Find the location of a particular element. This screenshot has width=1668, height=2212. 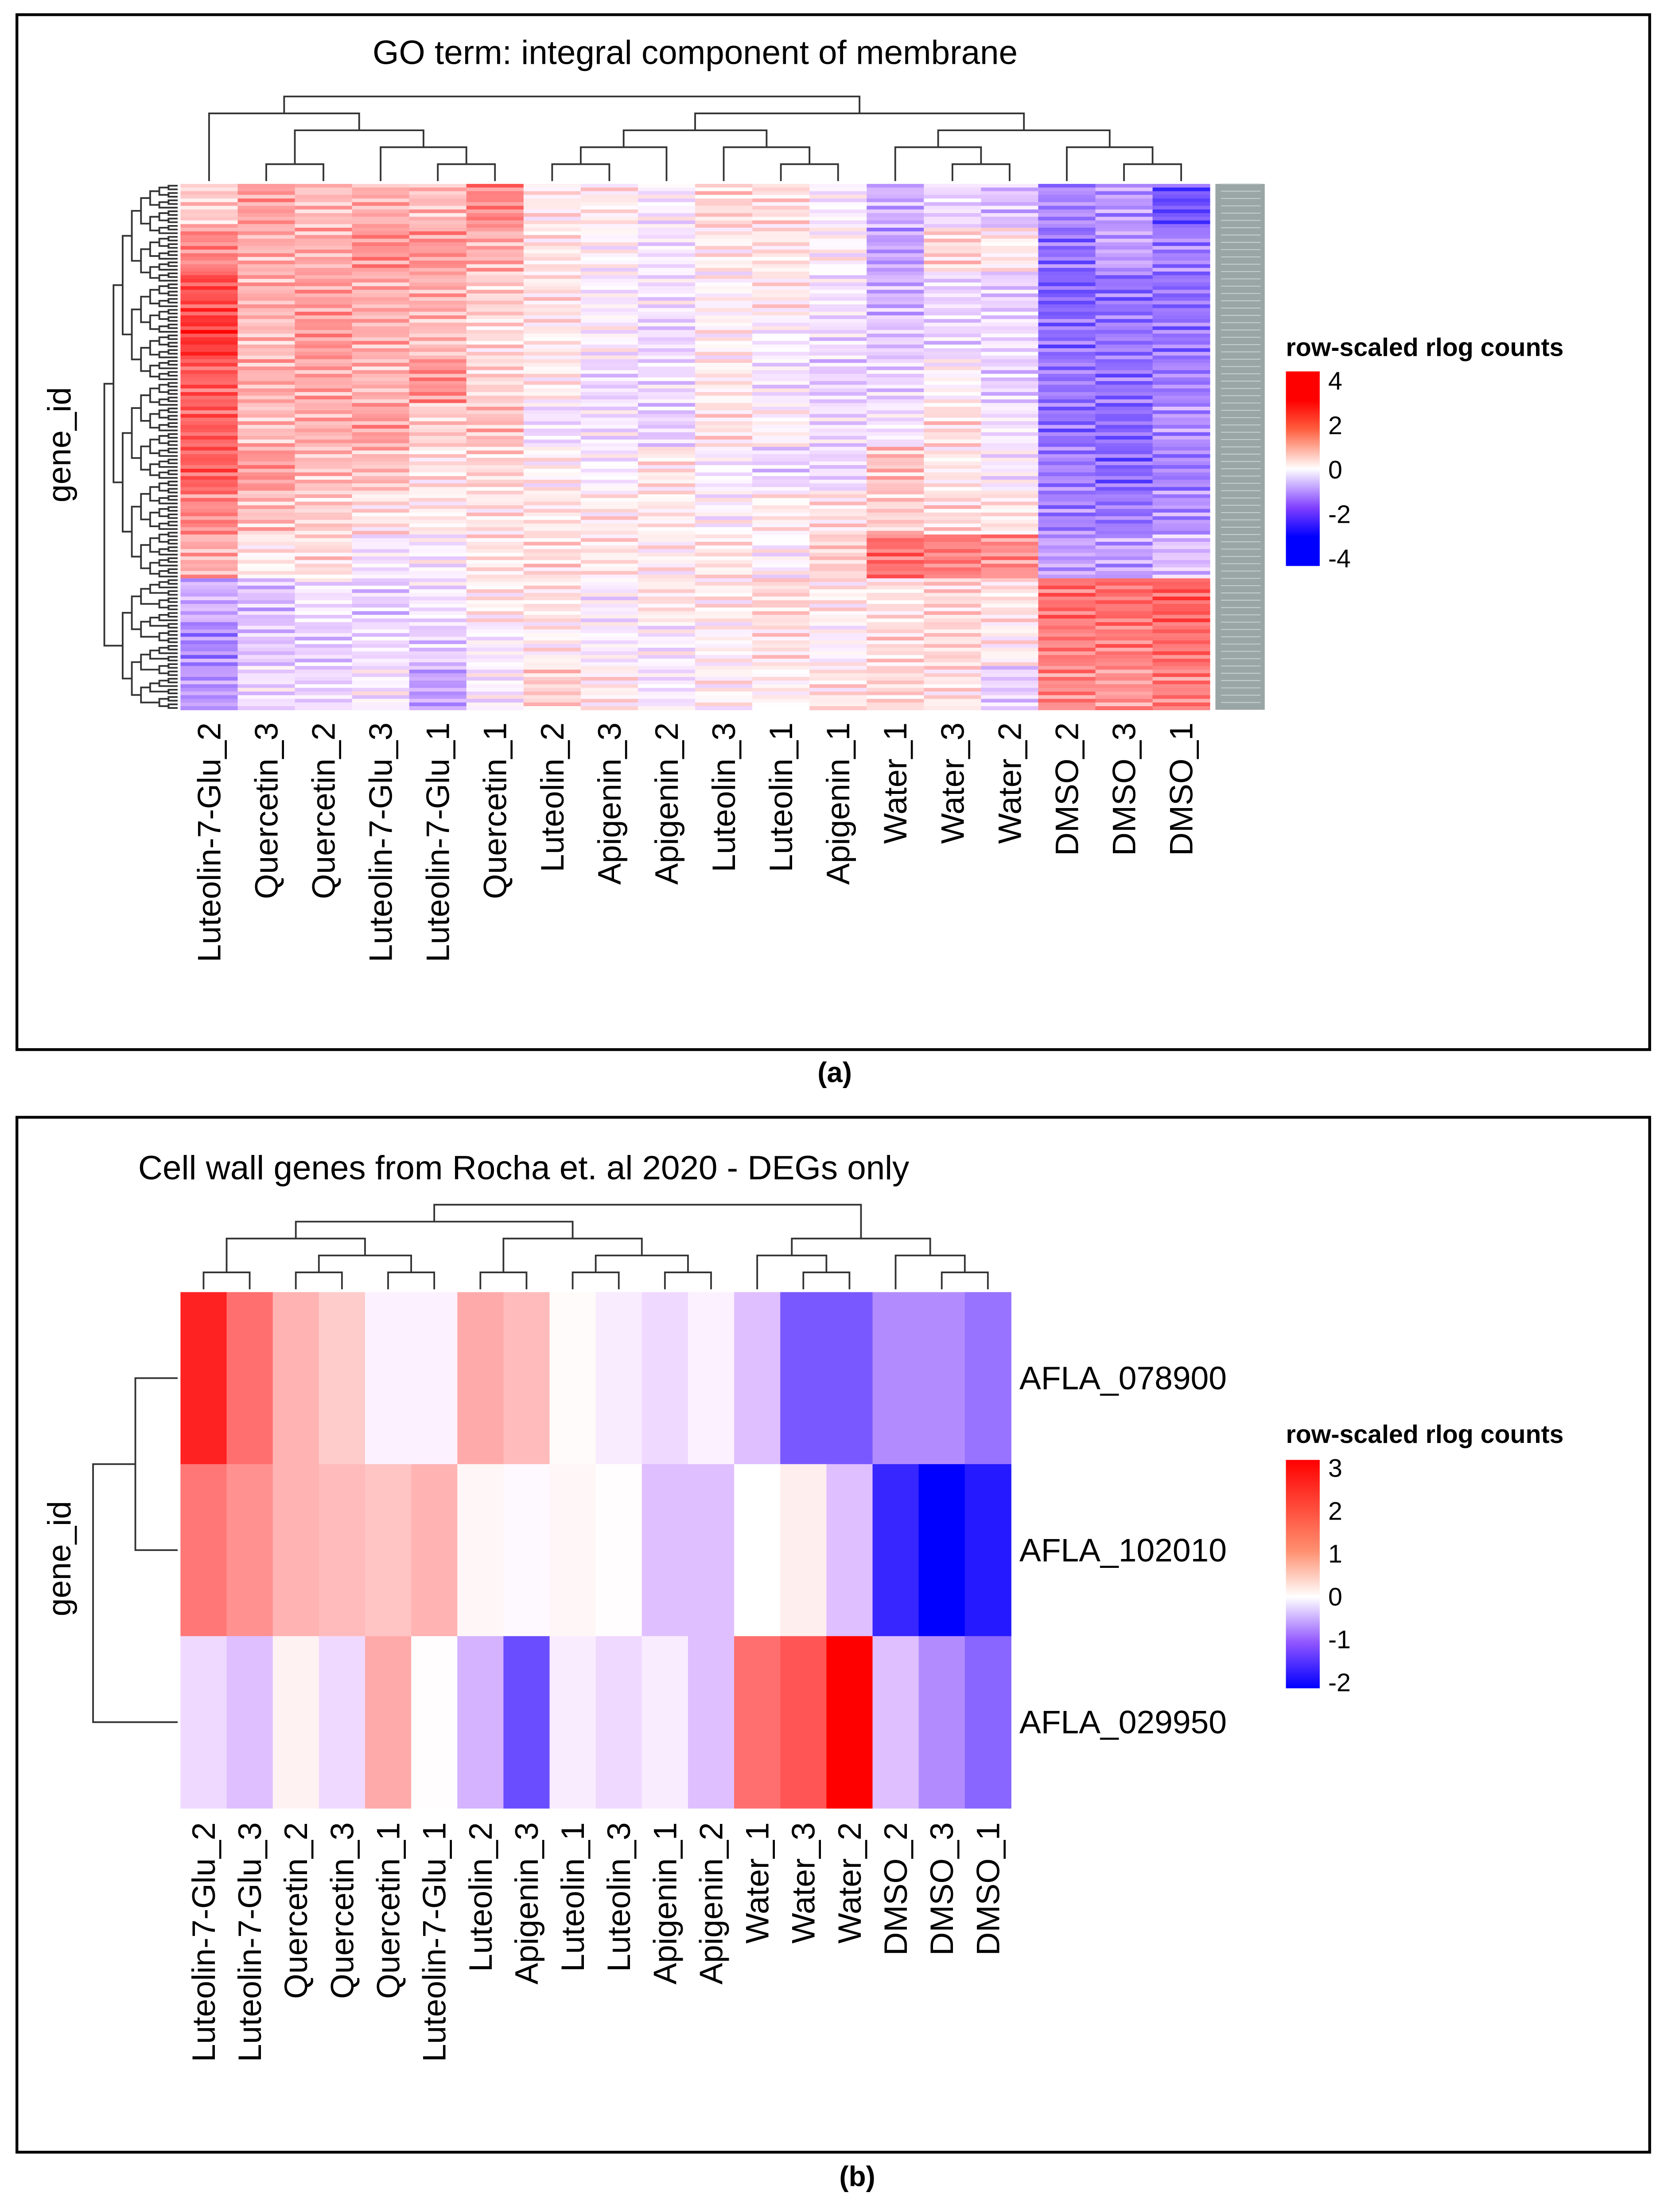

column-label: Apigenin_1 is located at coordinates (838, 804).